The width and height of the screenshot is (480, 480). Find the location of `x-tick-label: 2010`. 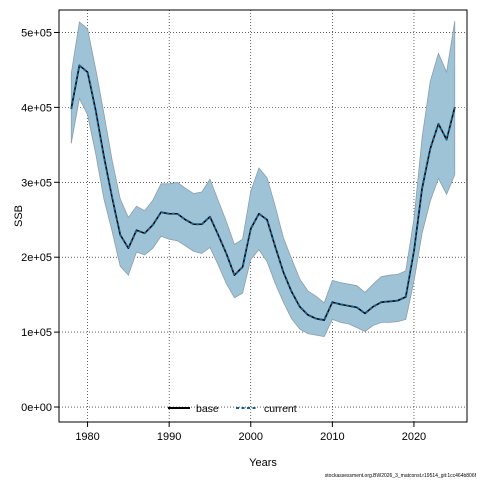

x-tick-label: 2010 is located at coordinates (332, 437).